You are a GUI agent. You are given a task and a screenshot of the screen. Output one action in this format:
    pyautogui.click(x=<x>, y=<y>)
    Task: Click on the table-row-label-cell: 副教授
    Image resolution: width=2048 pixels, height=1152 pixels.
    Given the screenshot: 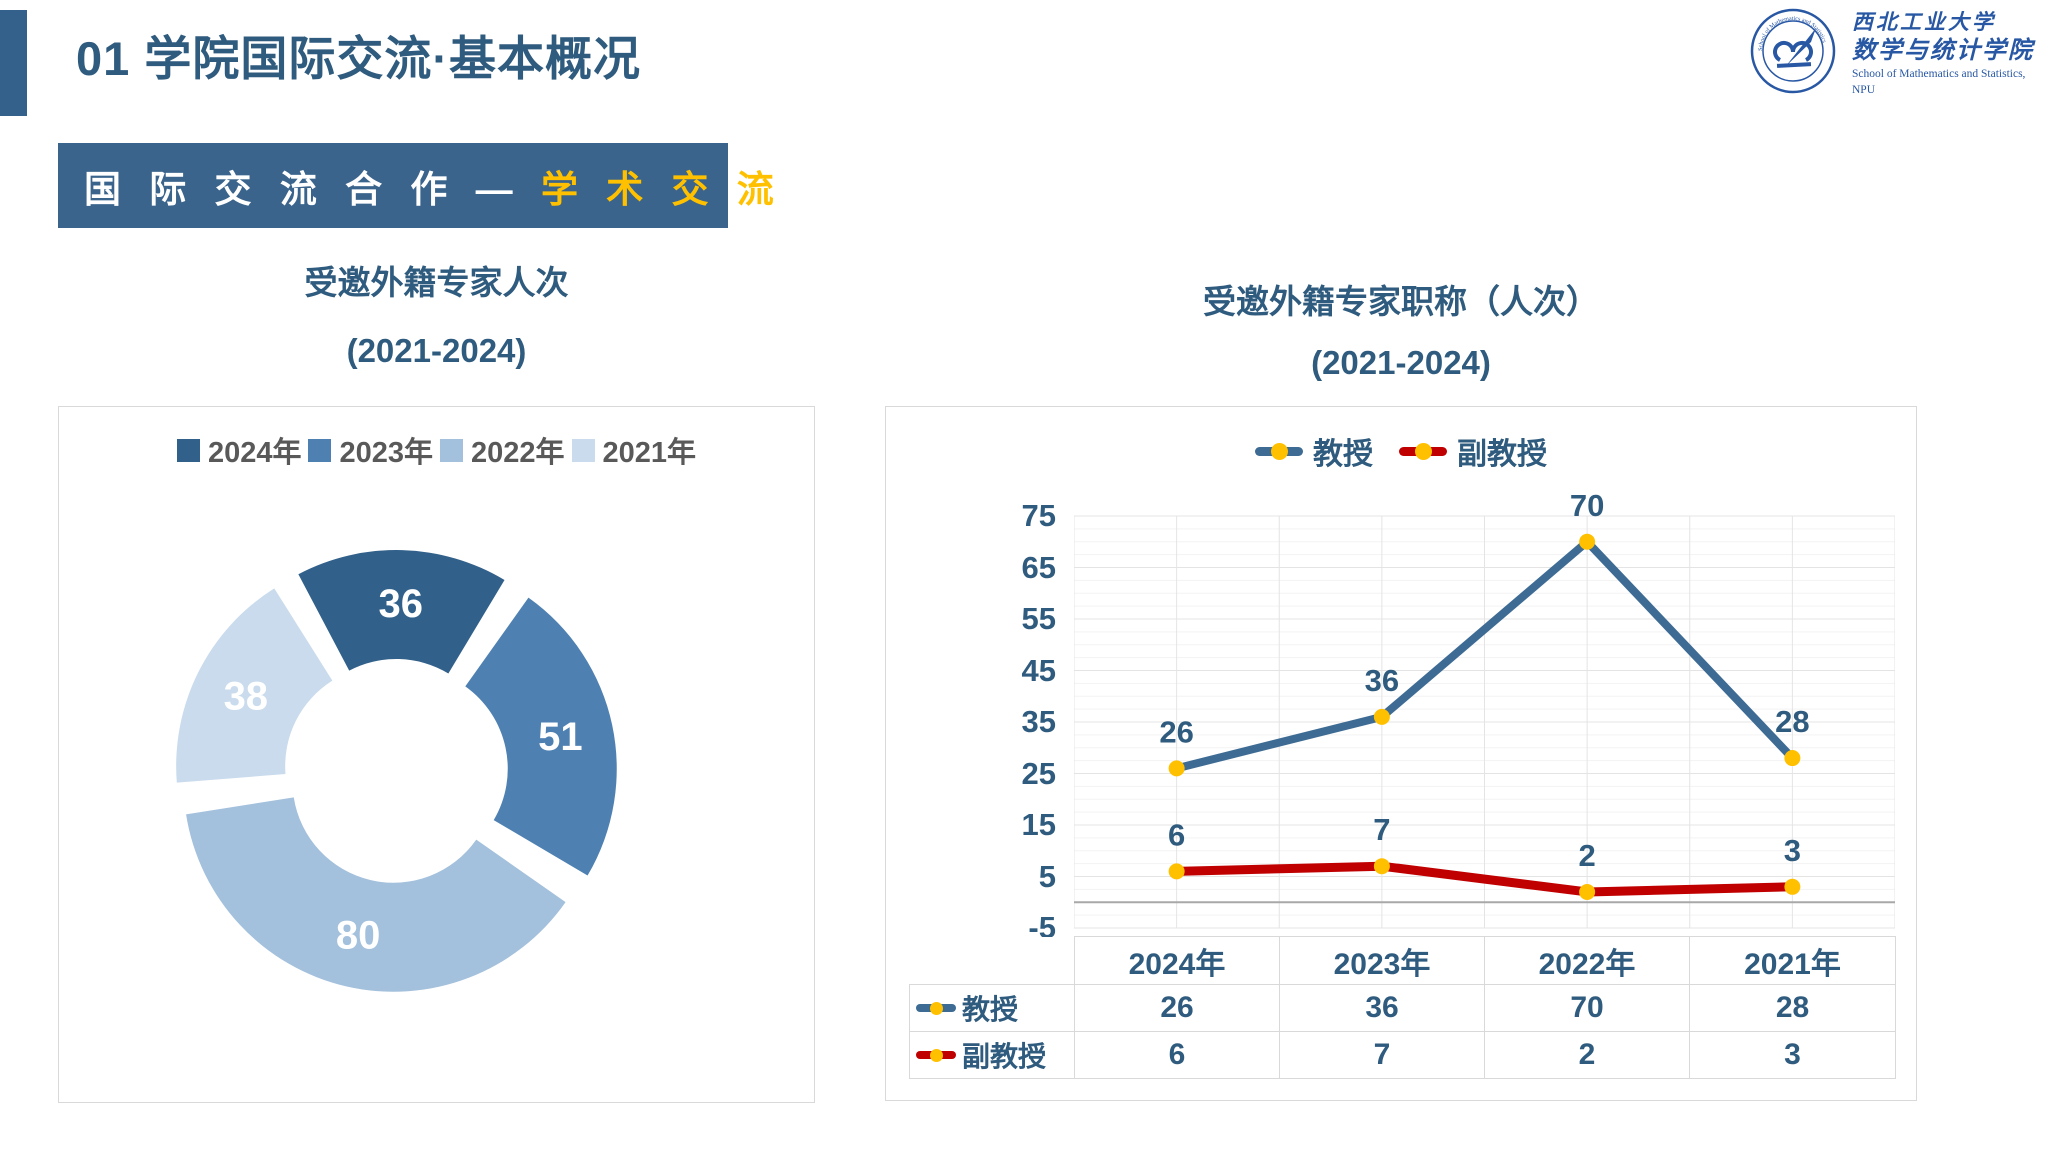 What is the action you would take?
    pyautogui.click(x=992, y=1055)
    